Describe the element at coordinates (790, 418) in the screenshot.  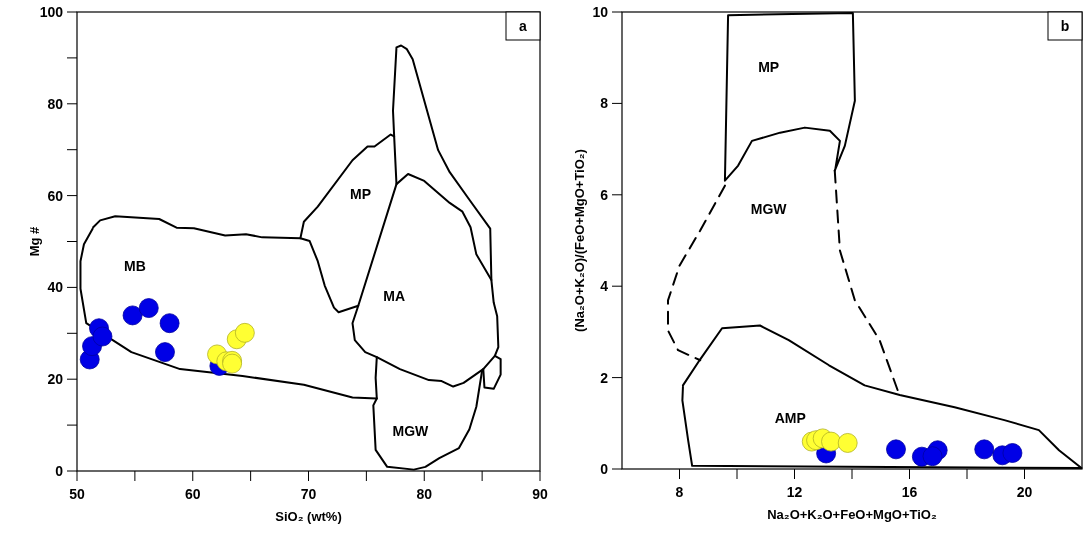
I see `annotation: AMP` at that location.